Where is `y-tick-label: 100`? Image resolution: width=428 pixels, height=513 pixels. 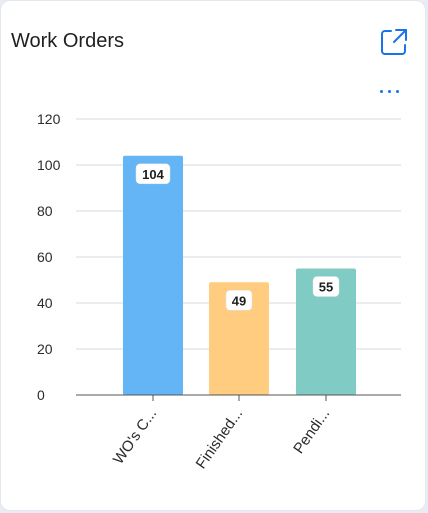
y-tick-label: 100 is located at coordinates (49, 165).